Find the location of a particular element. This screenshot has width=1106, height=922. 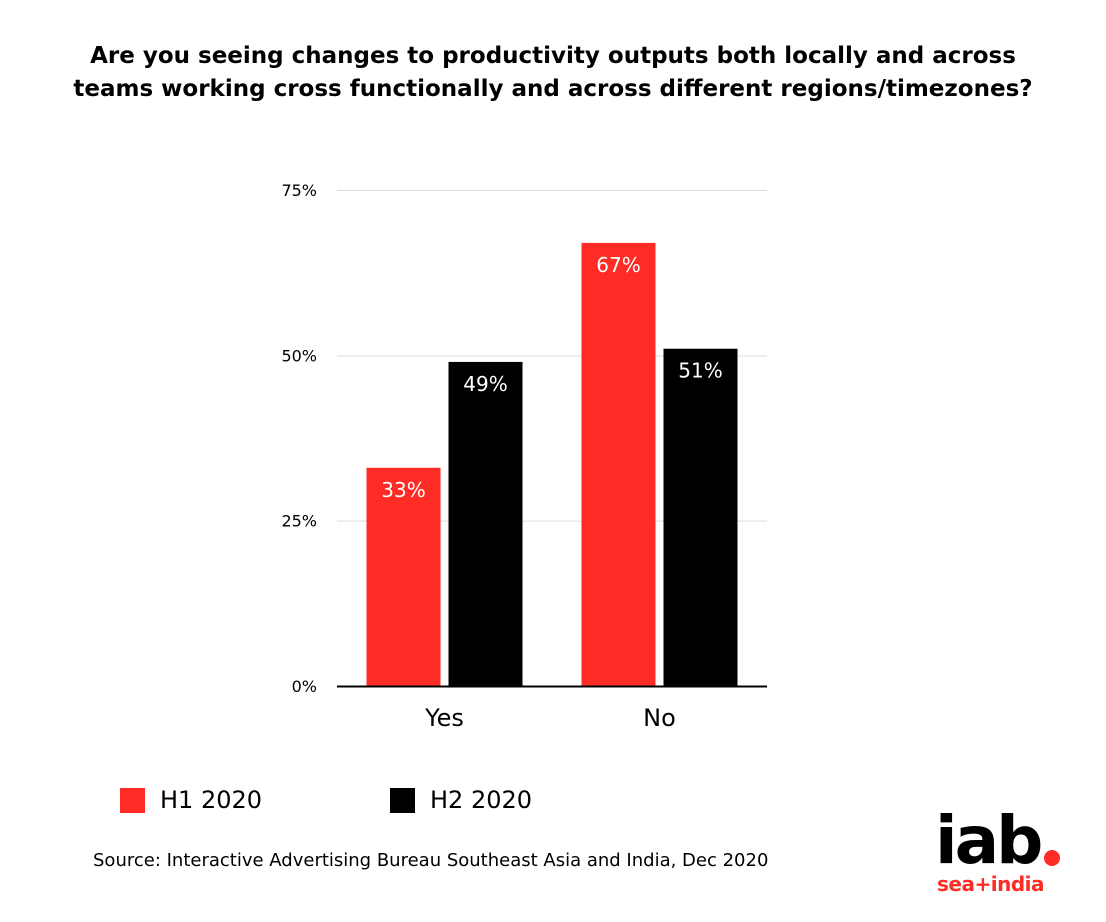

y-tick-label: 25% is located at coordinates (299, 521).